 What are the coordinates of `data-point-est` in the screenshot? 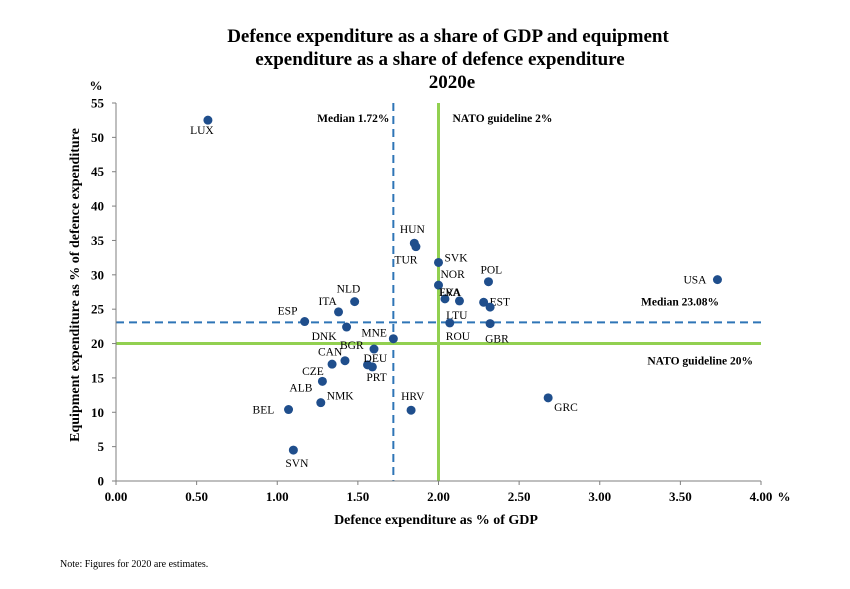 It's located at (484, 302).